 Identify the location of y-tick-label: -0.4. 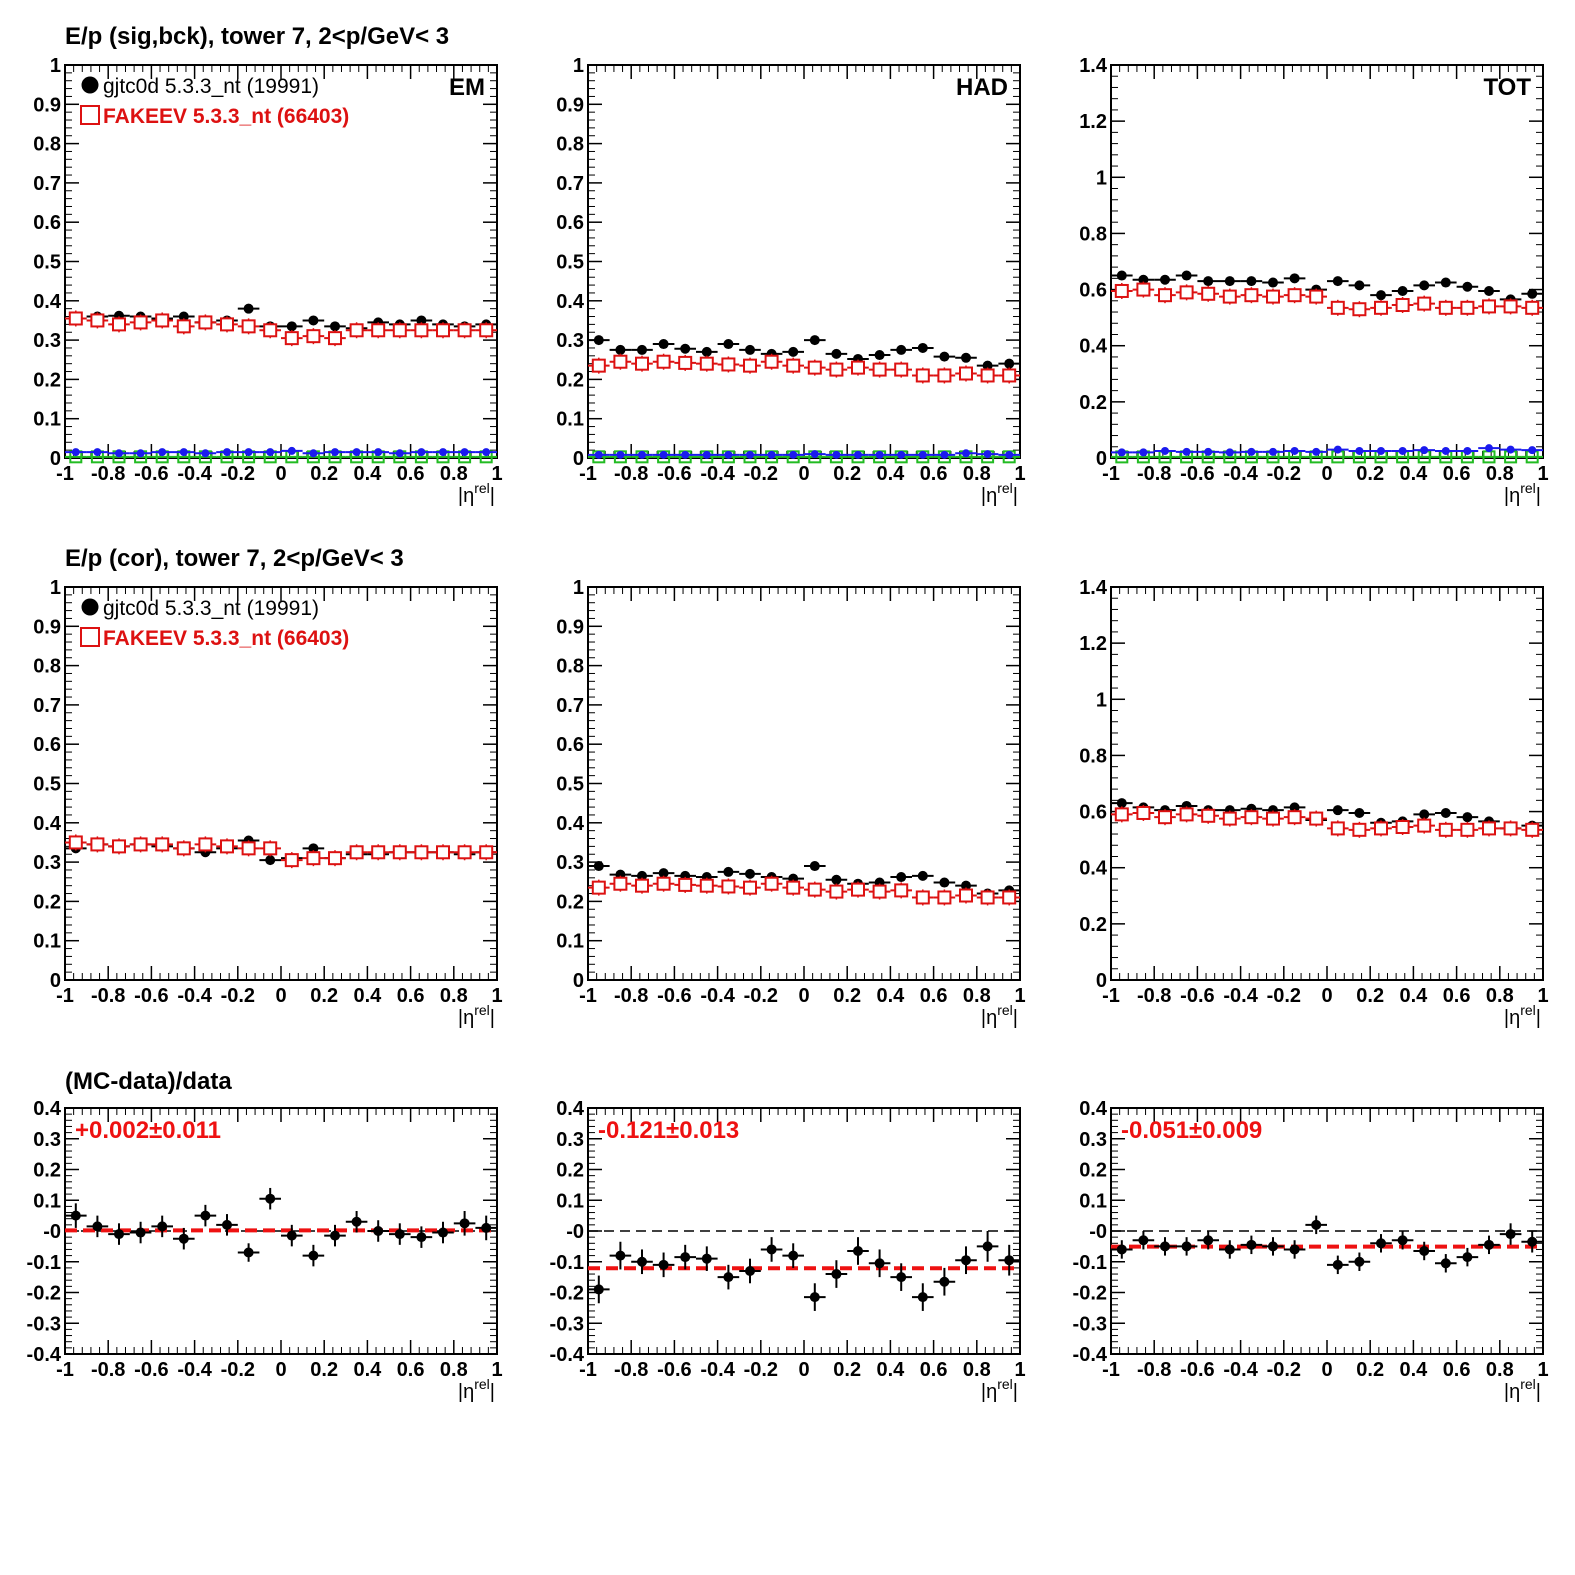
(567, 1355).